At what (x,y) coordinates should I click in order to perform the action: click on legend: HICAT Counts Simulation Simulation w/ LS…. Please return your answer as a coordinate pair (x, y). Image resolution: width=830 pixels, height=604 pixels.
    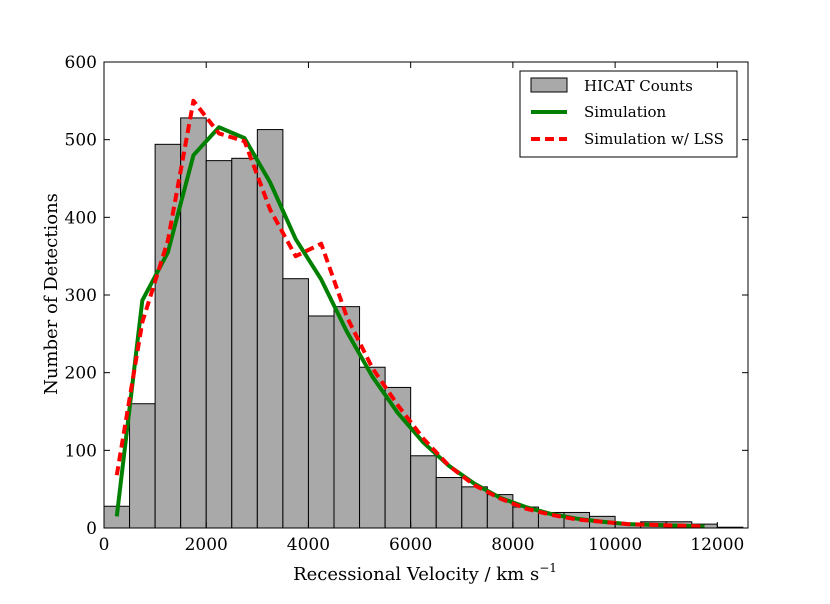
    Looking at the image, I should click on (628, 114).